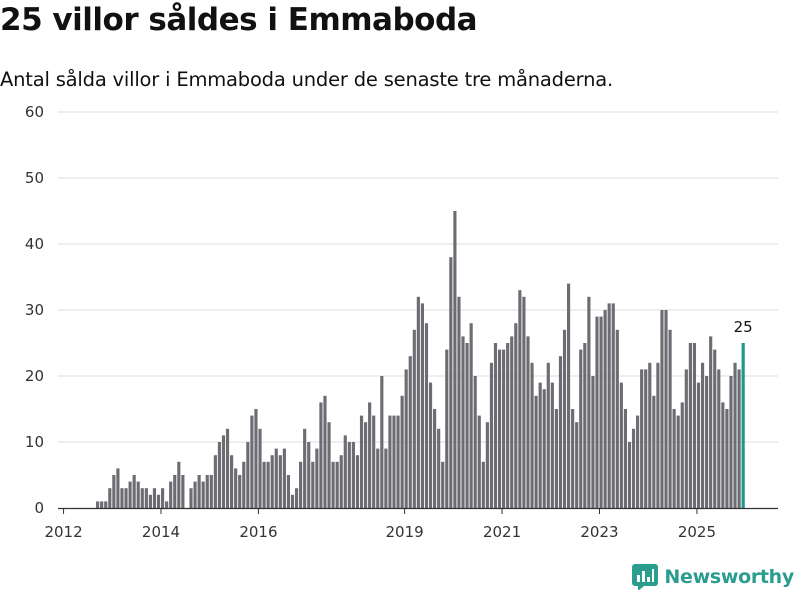 The image size is (800, 600). What do you see at coordinates (34, 112) in the screenshot?
I see `y-tick-label: 60` at bounding box center [34, 112].